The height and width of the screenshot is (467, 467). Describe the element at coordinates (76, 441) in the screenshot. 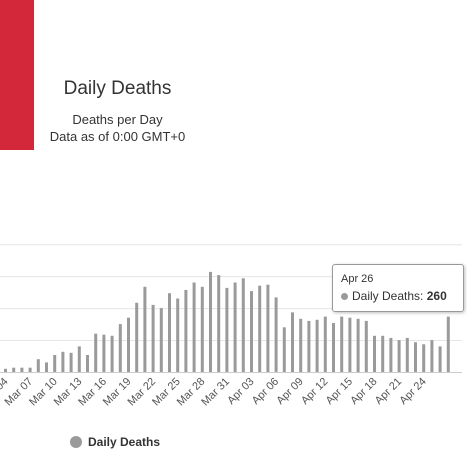

I see `legend-dot` at that location.